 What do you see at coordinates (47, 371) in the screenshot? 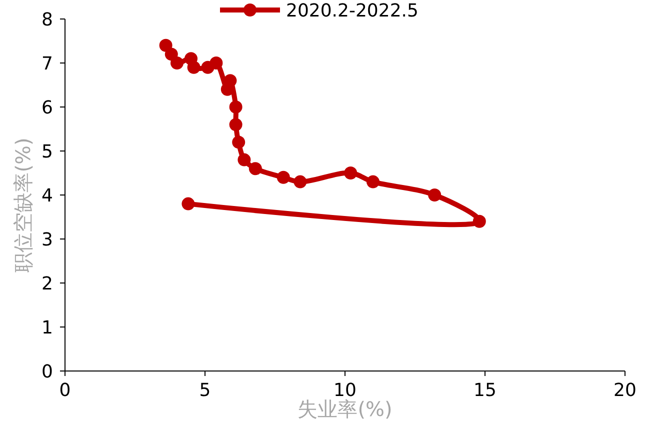
I see `y-tick-label: 0` at bounding box center [47, 371].